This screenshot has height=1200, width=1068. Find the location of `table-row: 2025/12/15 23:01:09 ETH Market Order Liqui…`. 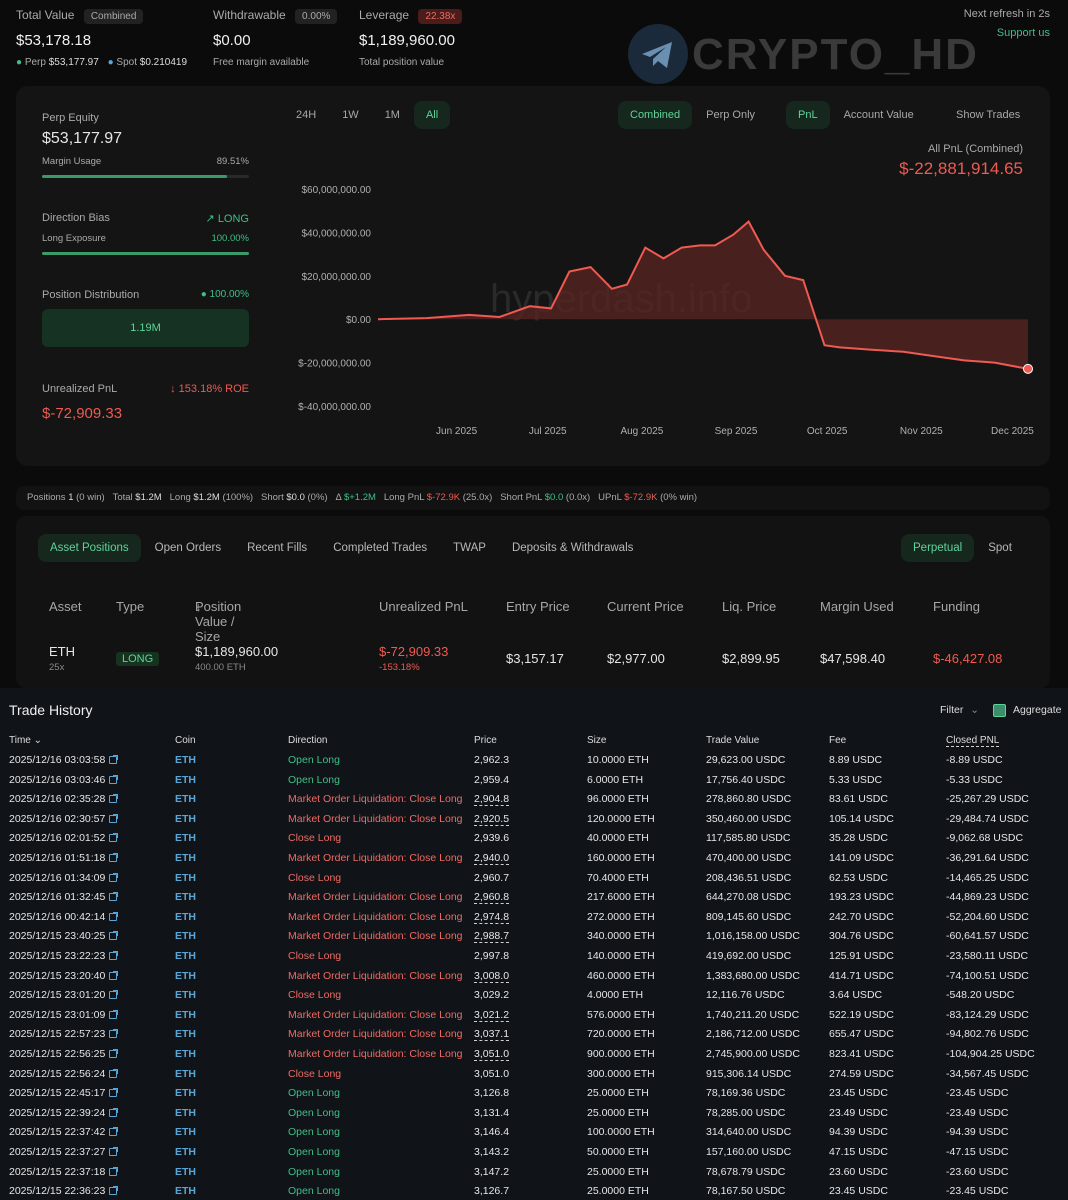

table-row: 2025/12/15 23:01:09 ETH Market Order Liqui… is located at coordinates (534, 1016).